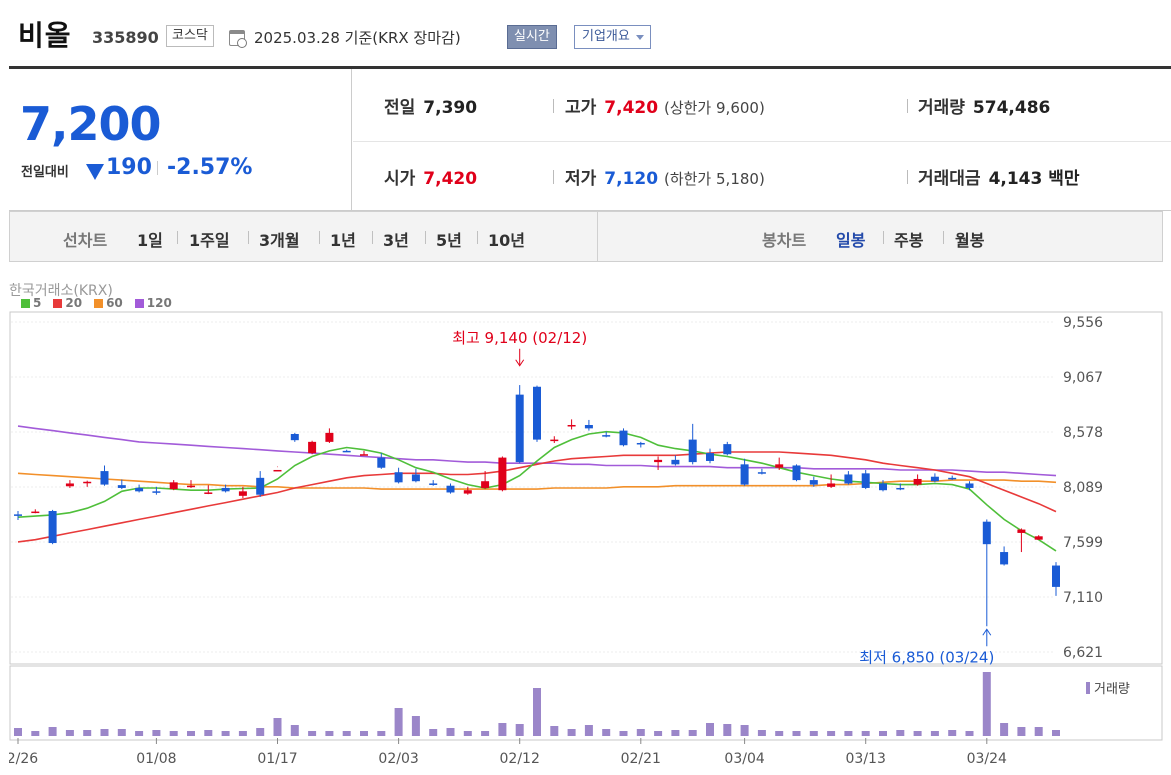 The width and height of the screenshot is (1171, 775). I want to click on y-tick-label: 9,556, so click(1083, 323).